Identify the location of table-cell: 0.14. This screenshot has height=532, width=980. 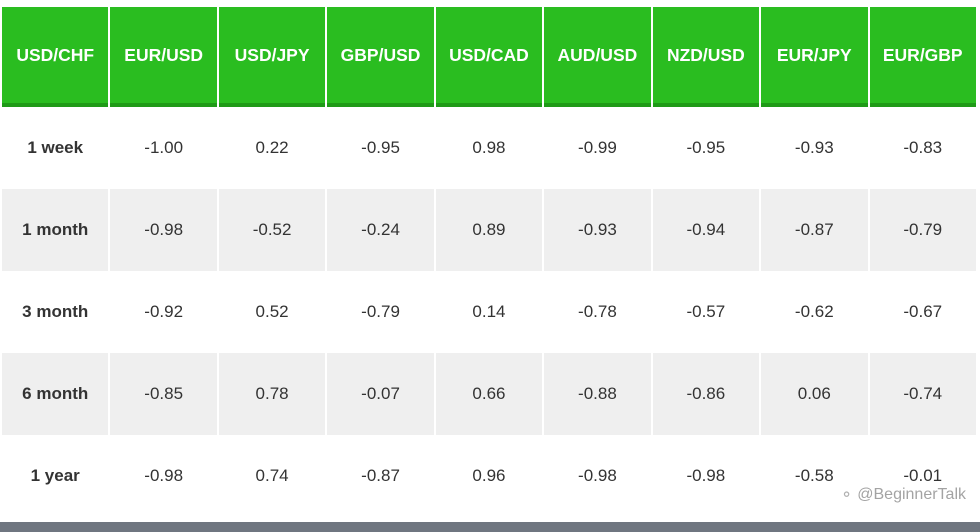
(489, 312).